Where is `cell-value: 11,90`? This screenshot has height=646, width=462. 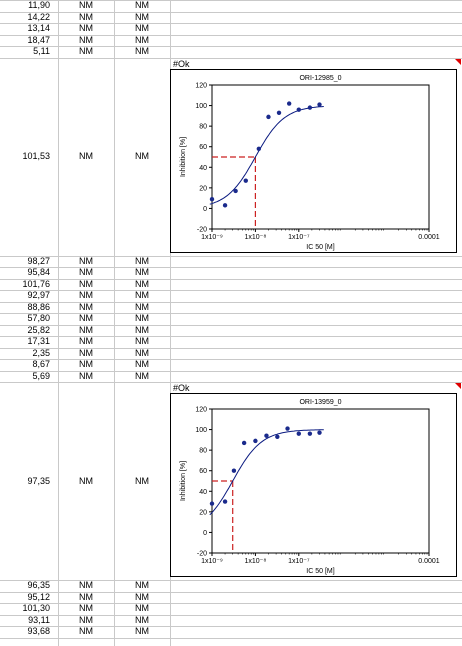
cell-value: 11,90 is located at coordinates (39, 5).